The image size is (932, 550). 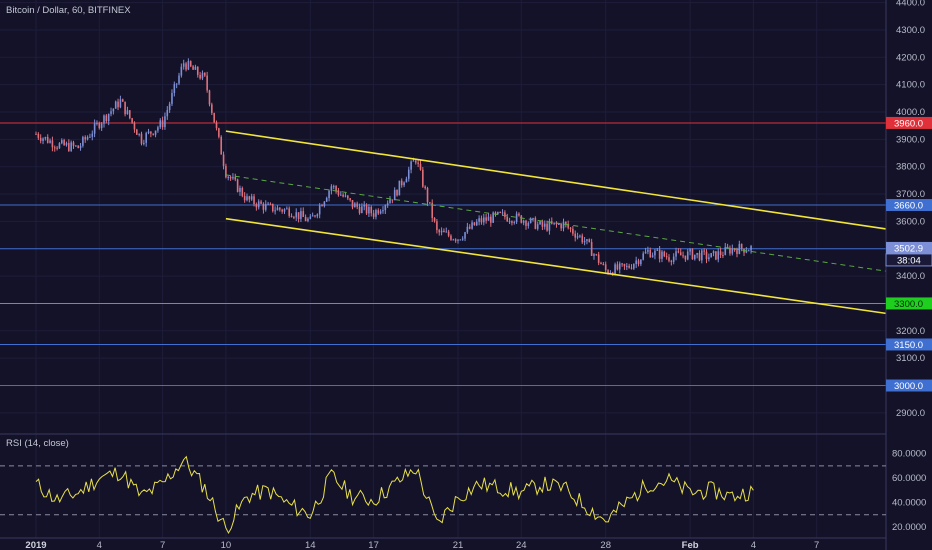 What do you see at coordinates (910, 413) in the screenshot?
I see `price-tick-label: 2900.0` at bounding box center [910, 413].